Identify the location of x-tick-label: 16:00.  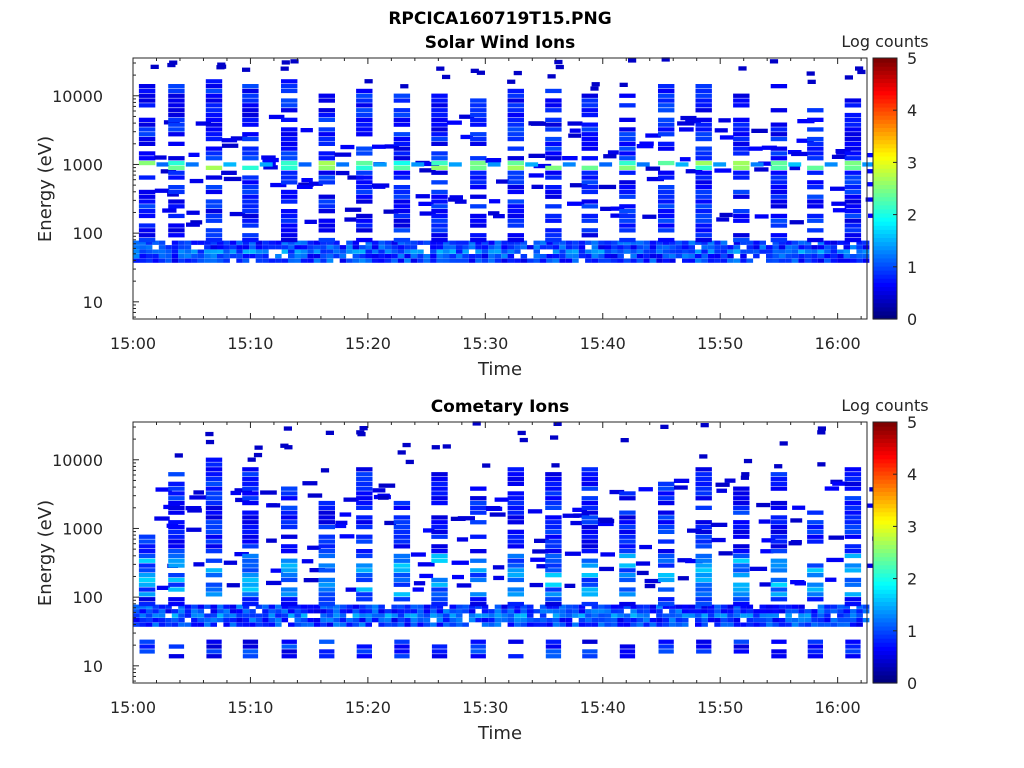
(838, 707).